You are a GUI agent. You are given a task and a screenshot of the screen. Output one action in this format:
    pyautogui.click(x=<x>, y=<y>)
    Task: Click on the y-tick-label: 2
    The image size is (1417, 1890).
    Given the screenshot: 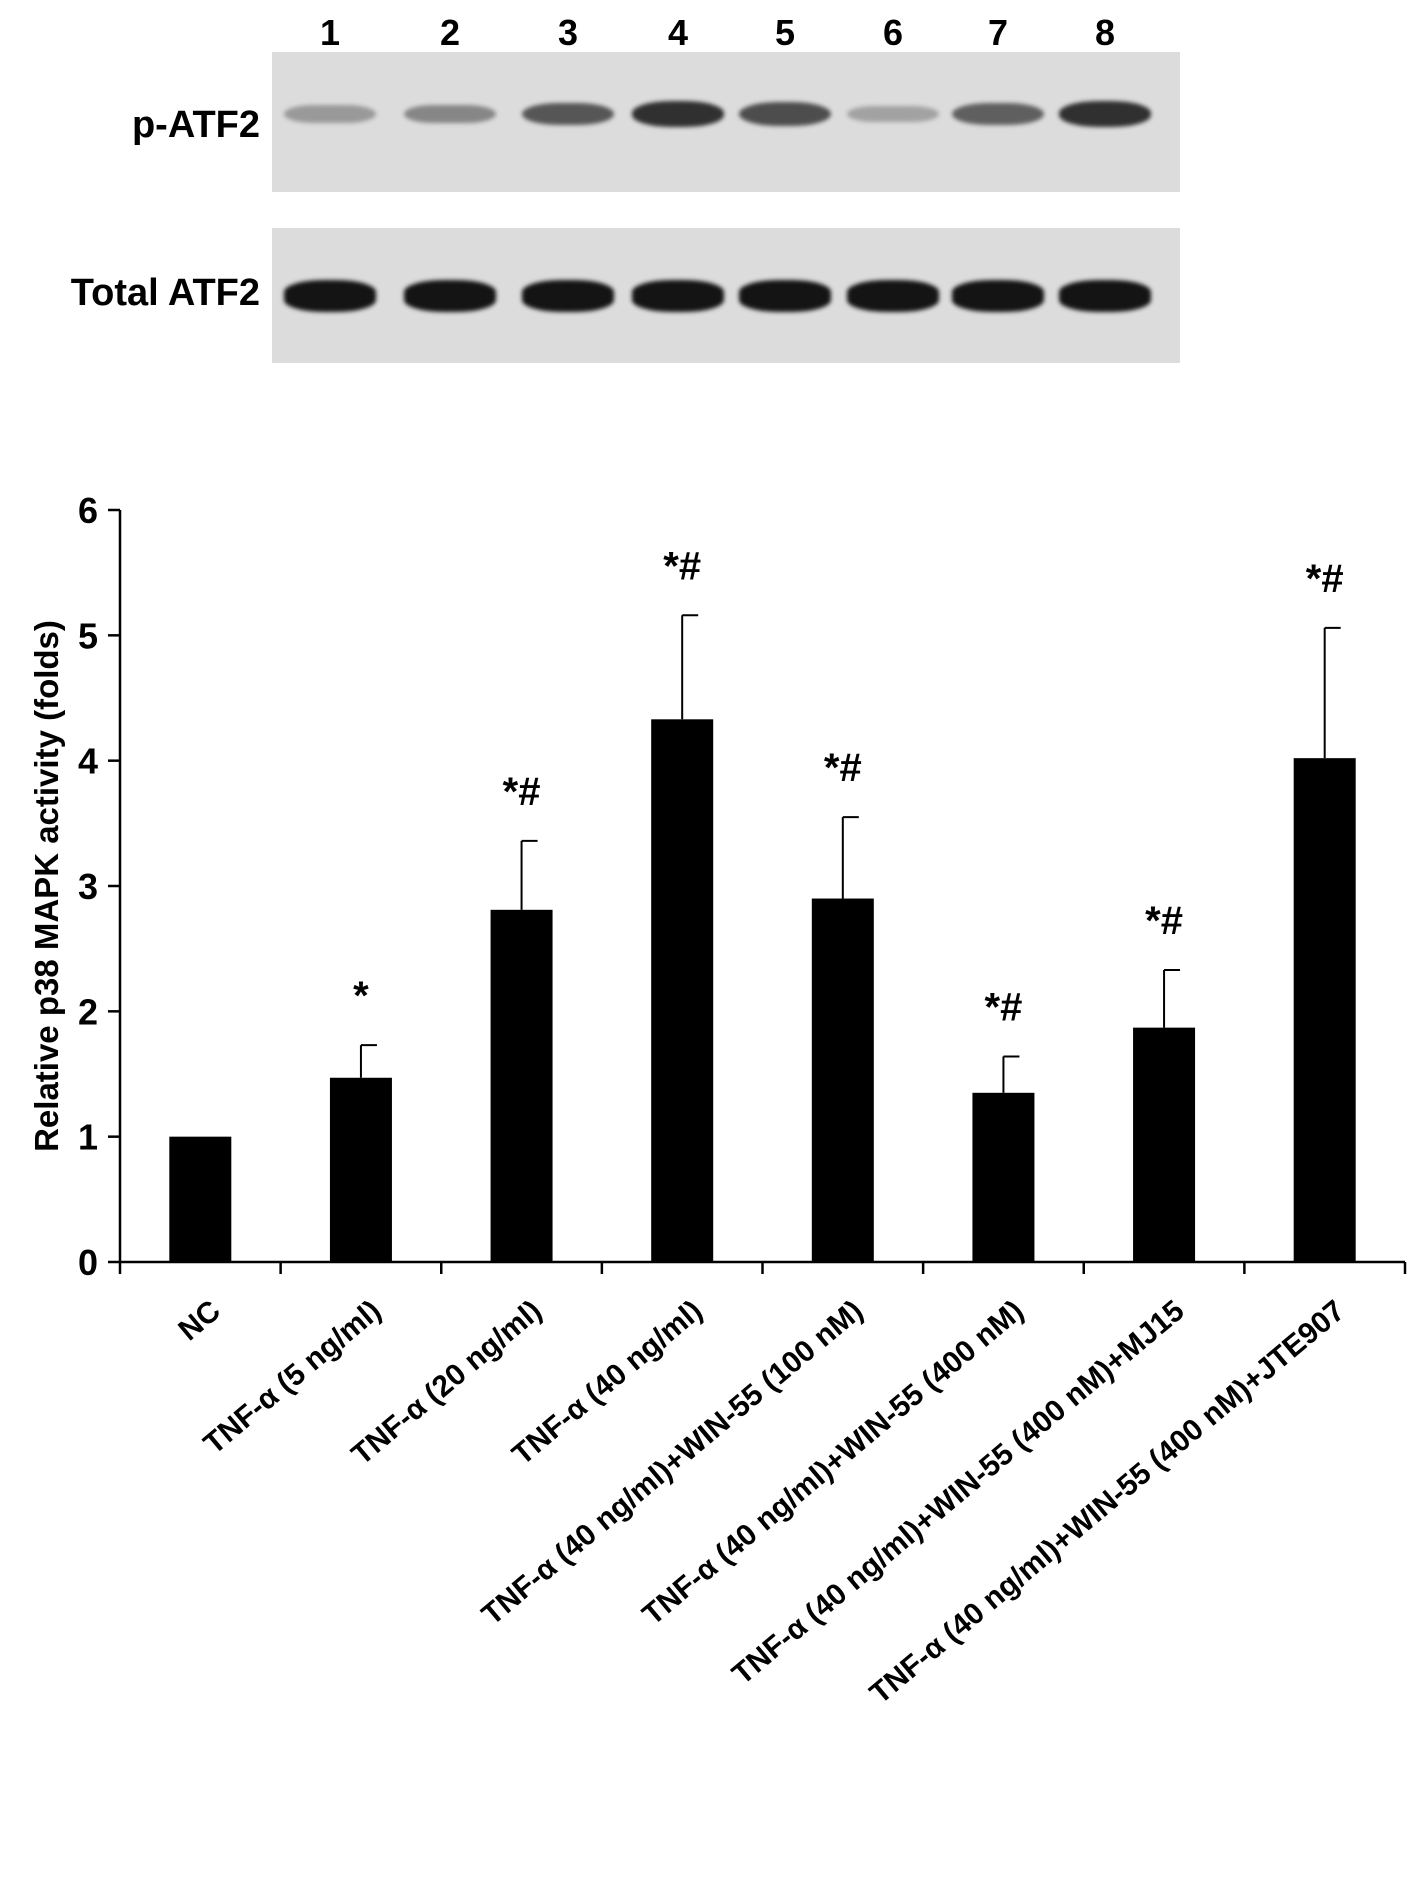 What is the action you would take?
    pyautogui.click(x=88, y=1011)
    